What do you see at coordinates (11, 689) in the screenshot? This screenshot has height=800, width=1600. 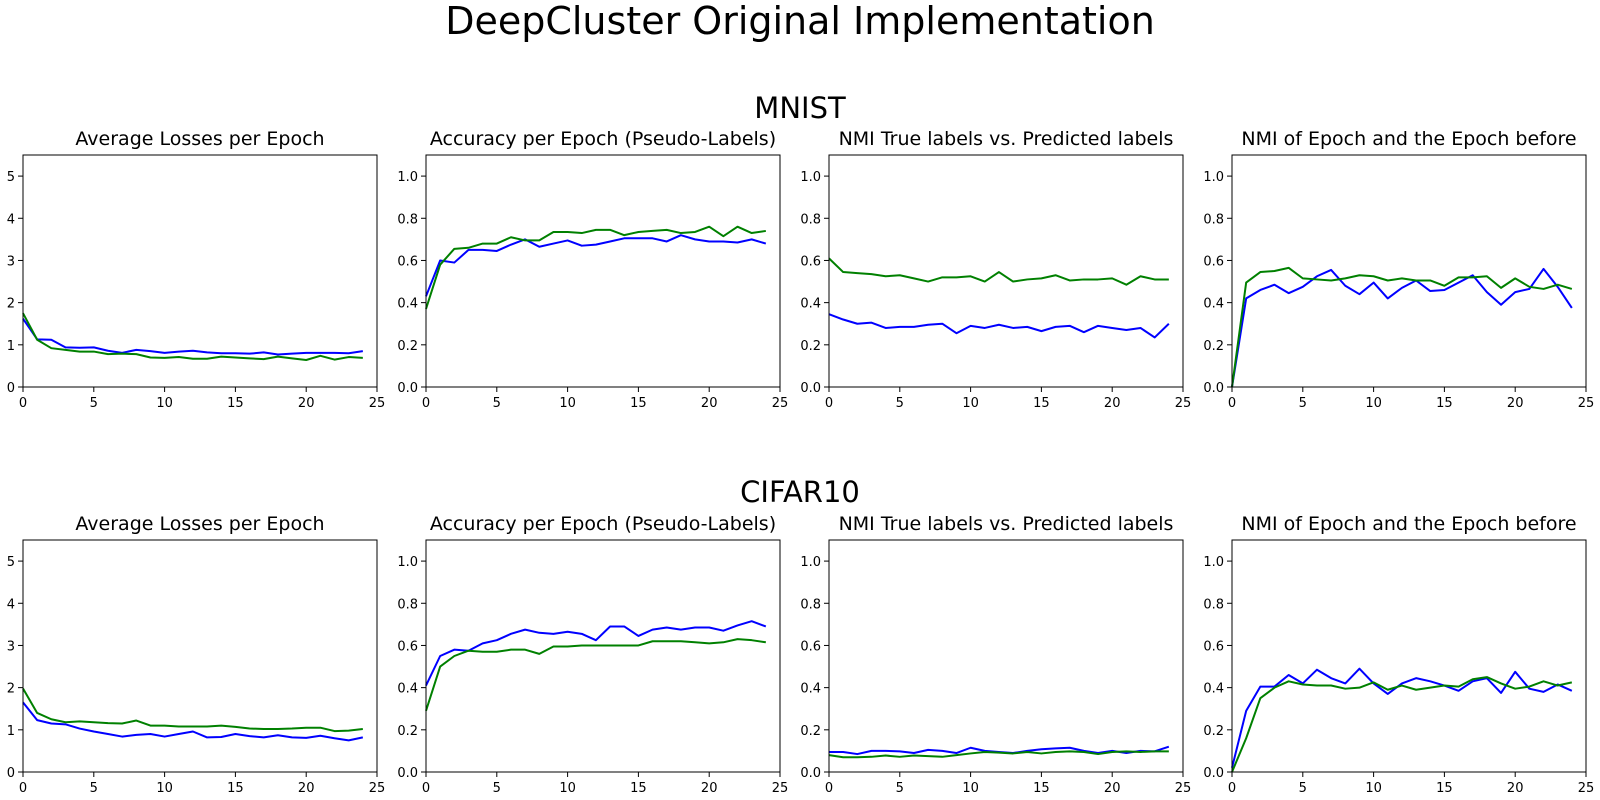 I see `y-tick-label: 2` at bounding box center [11, 689].